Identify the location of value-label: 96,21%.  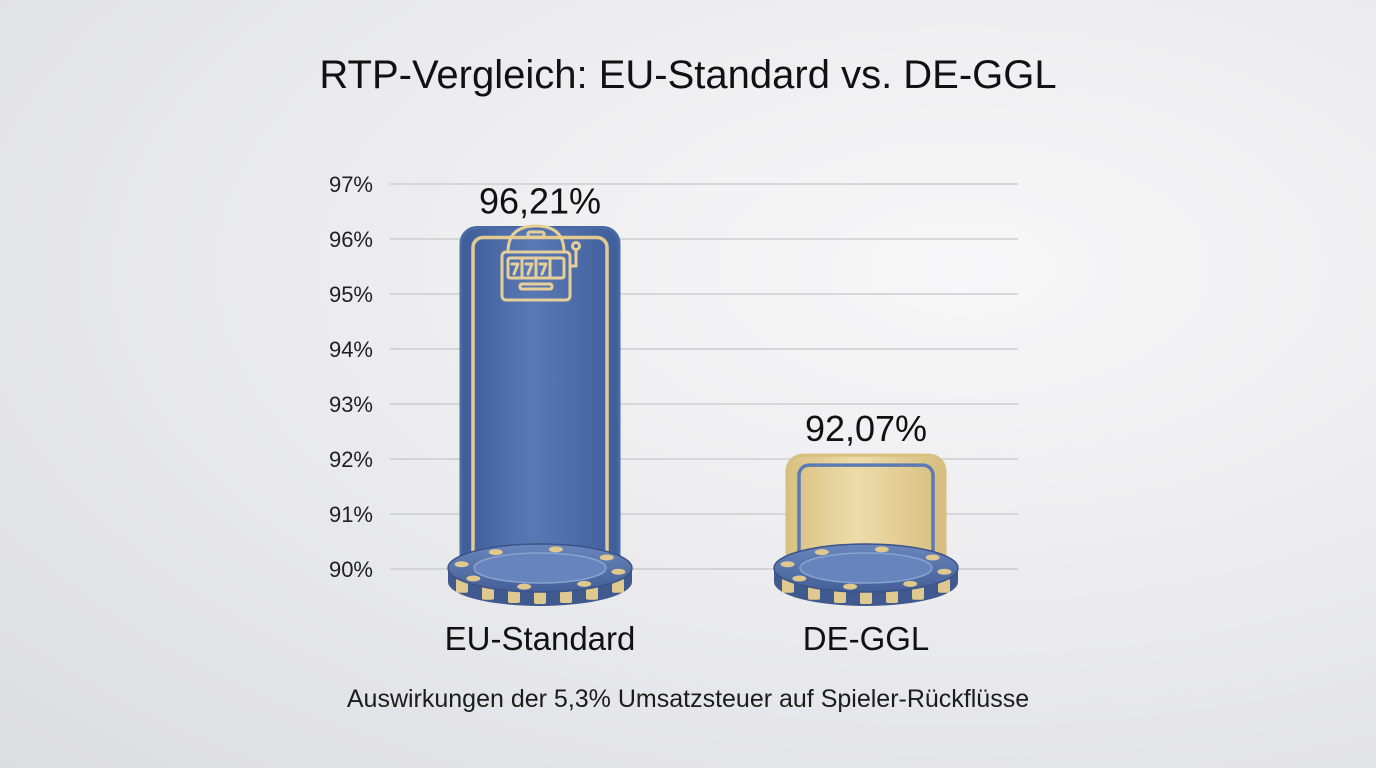
(540, 200).